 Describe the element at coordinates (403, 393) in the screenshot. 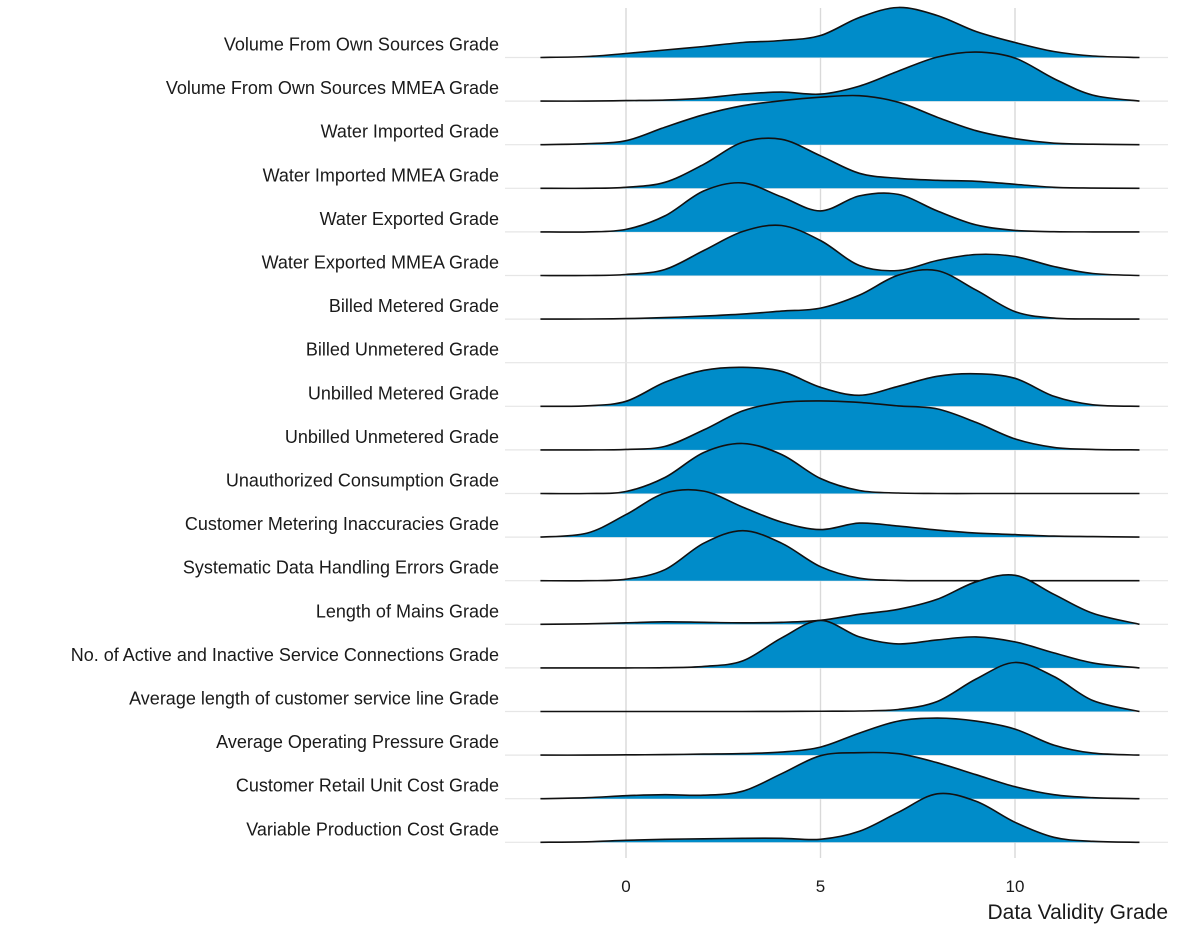

I see `row-label: Unbilled Metered Grade` at that location.